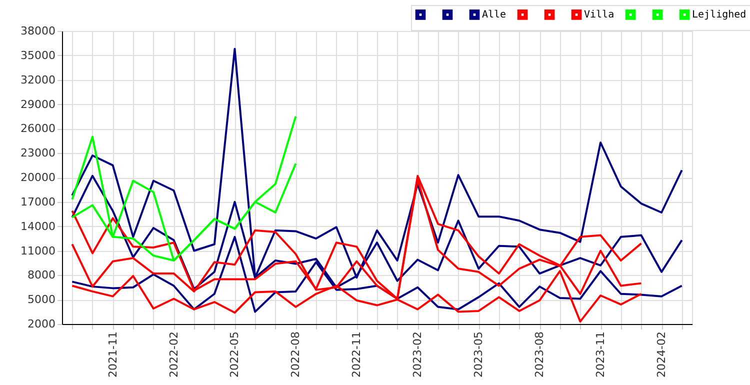 The height and width of the screenshot is (385, 750). What do you see at coordinates (38, 79) in the screenshot?
I see `y-tick-label: 32000` at bounding box center [38, 79].